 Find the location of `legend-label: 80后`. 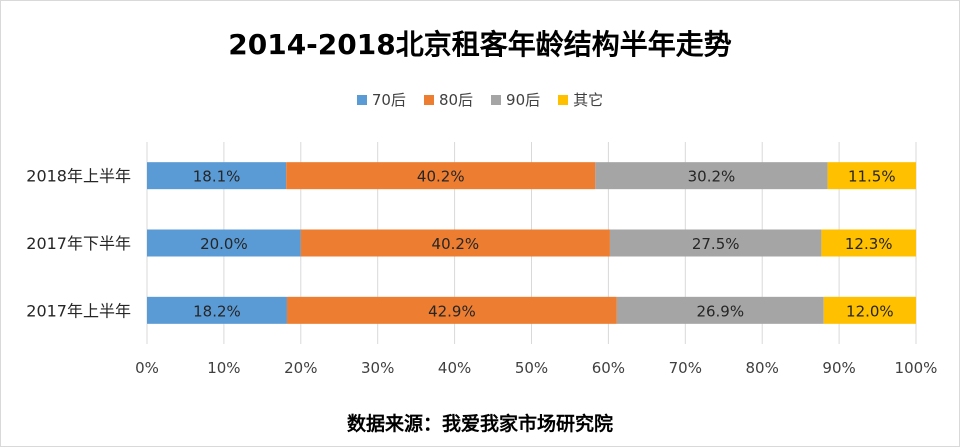

legend-label: 80后 is located at coordinates (456, 100).